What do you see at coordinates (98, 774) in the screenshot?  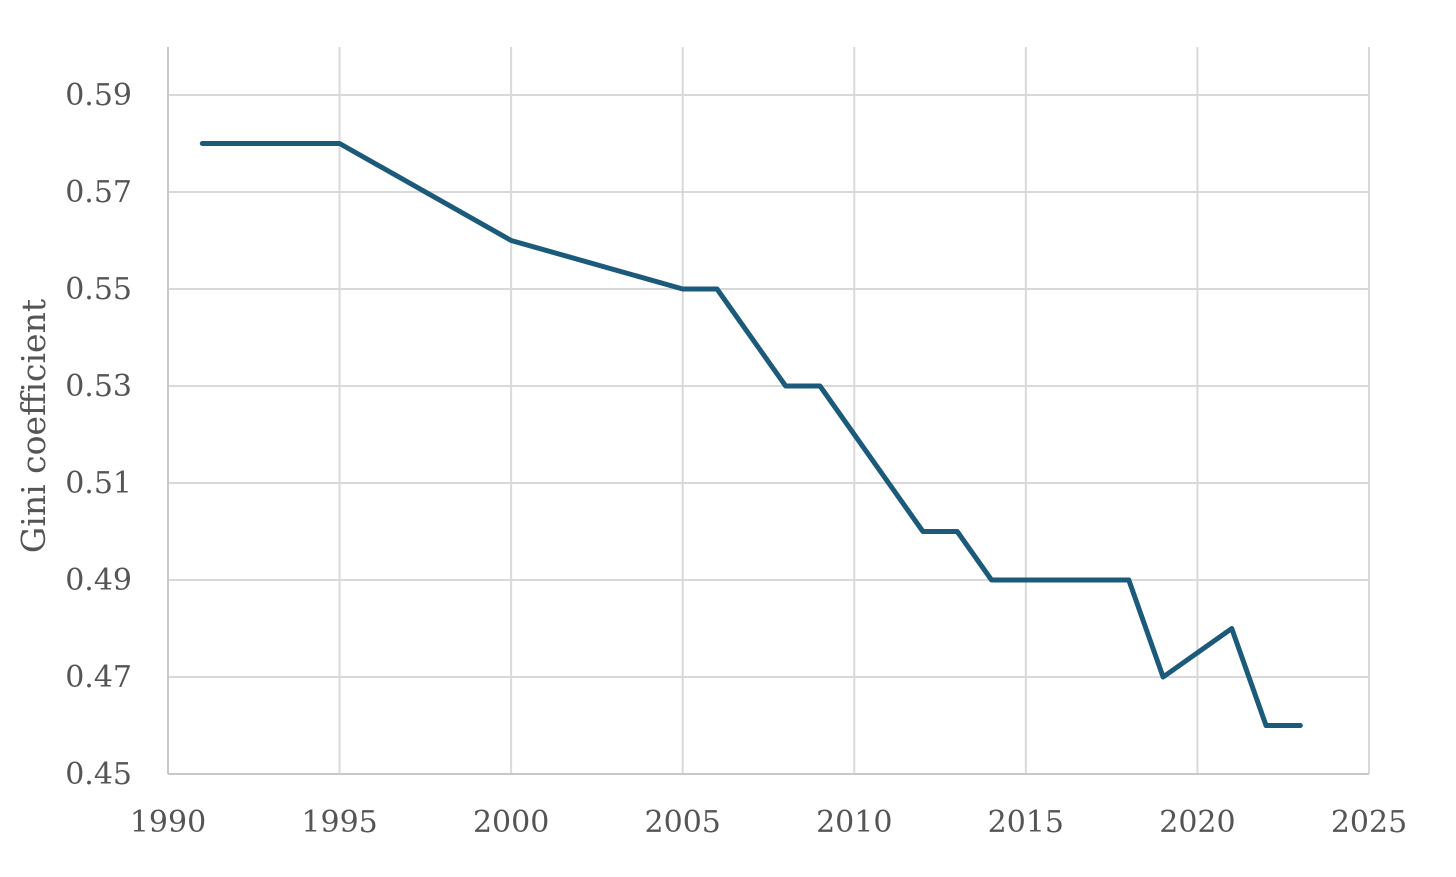 I see `y-tick-label: 0.45` at bounding box center [98, 774].